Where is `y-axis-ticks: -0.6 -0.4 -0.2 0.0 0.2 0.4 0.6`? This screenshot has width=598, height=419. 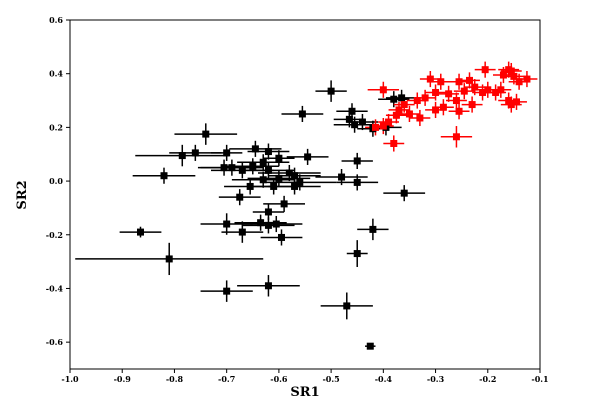
y-axis-ticks: -0.6 -0.4 -0.2 0.0 0.2 0.4 0.6 is located at coordinates (58, 181).